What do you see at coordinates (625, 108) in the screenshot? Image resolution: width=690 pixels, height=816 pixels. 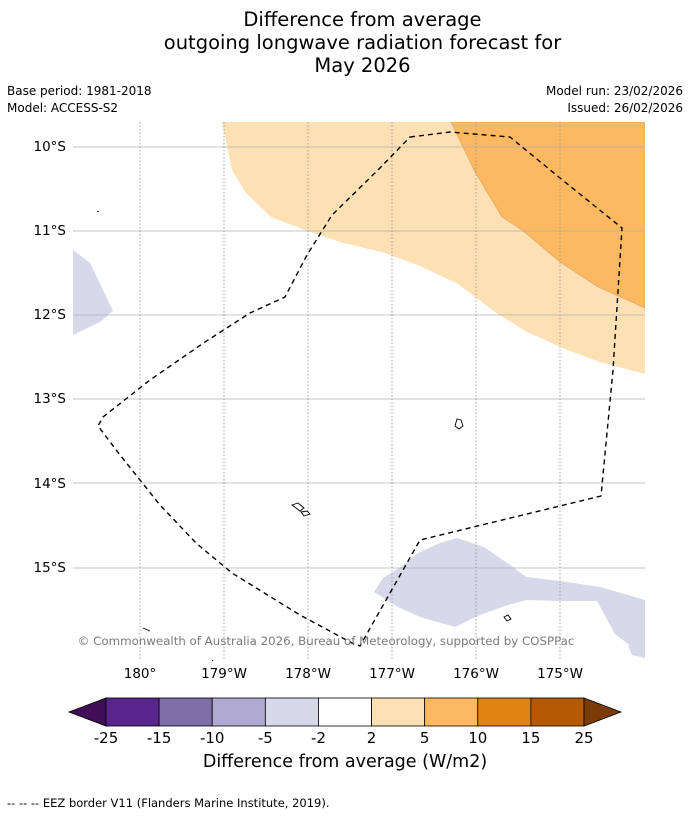 I see `issued-date: Issued: 26/02/2026` at bounding box center [625, 108].